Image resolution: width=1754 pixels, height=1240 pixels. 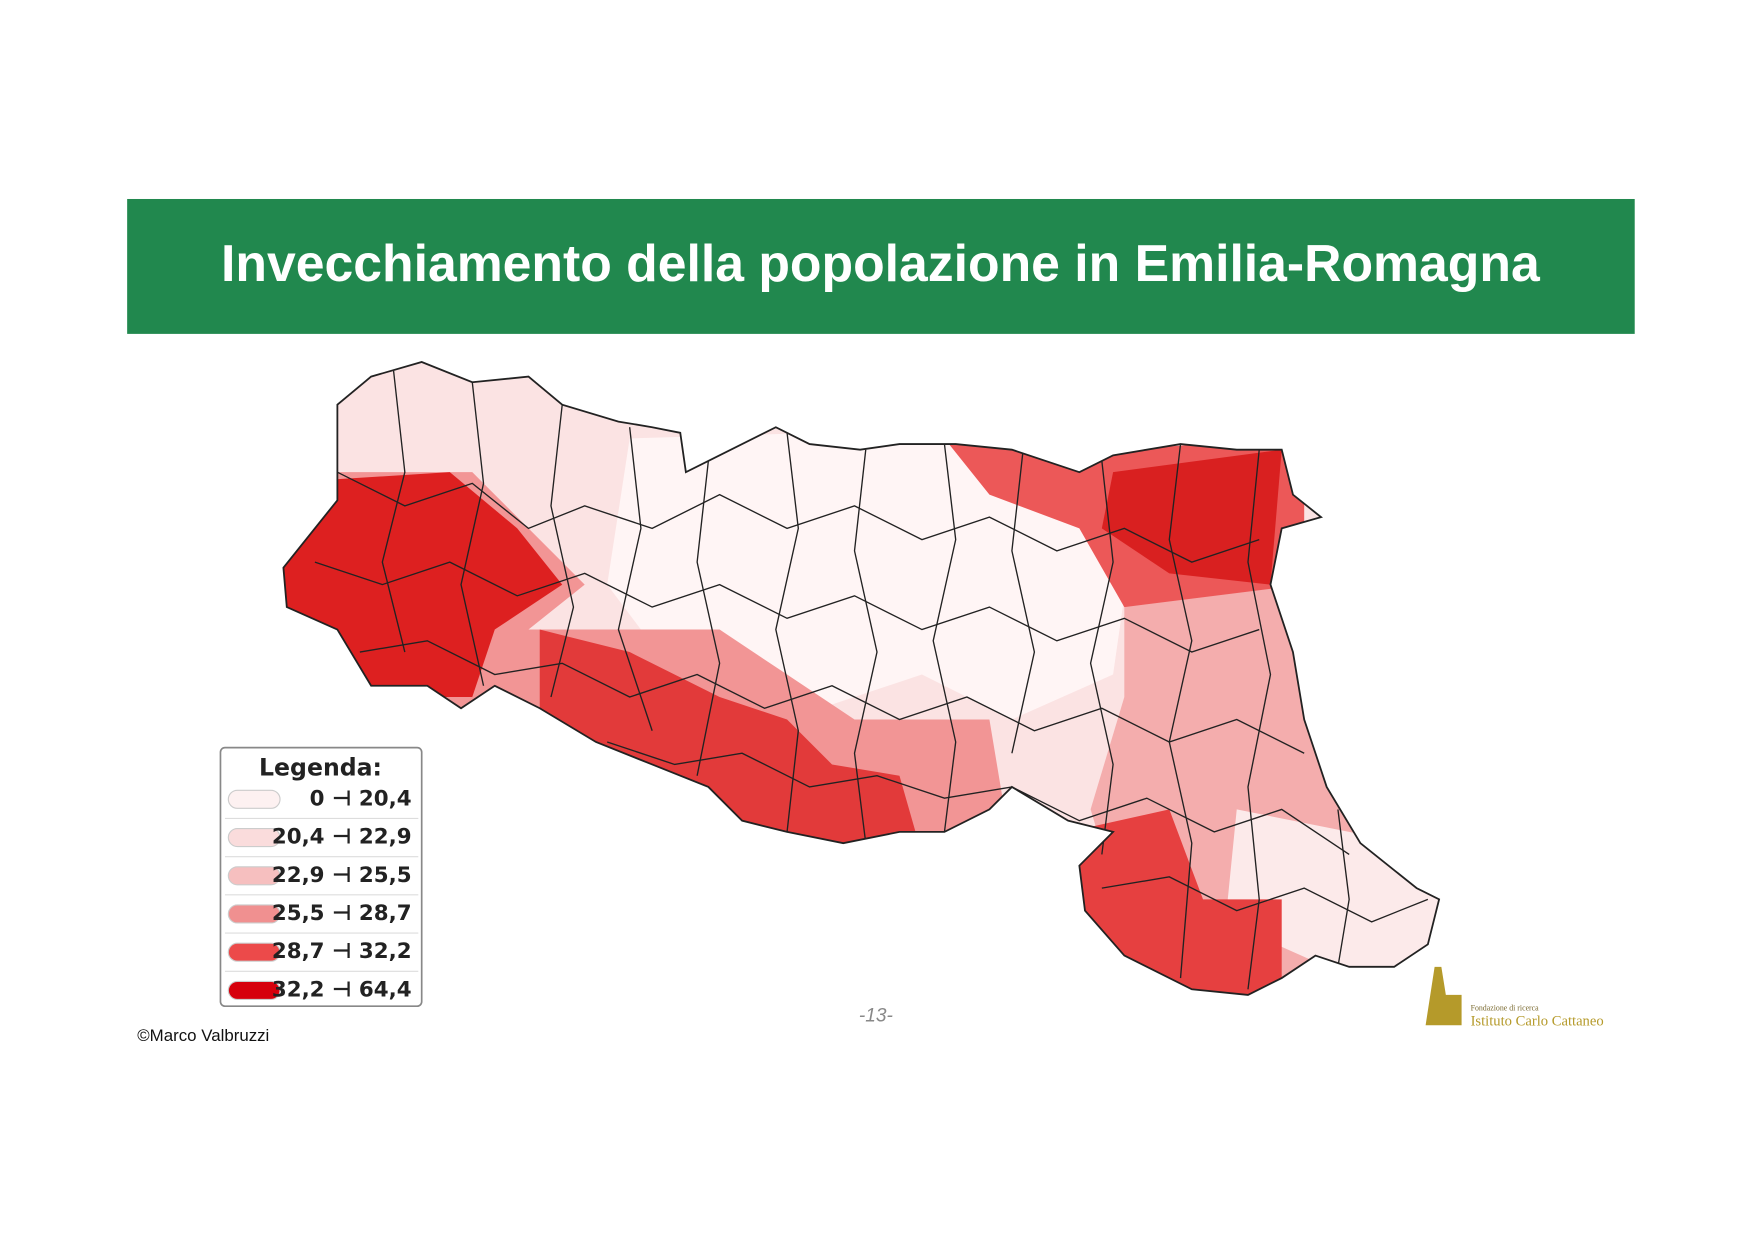 I want to click on legend-box, so click(x=321, y=877).